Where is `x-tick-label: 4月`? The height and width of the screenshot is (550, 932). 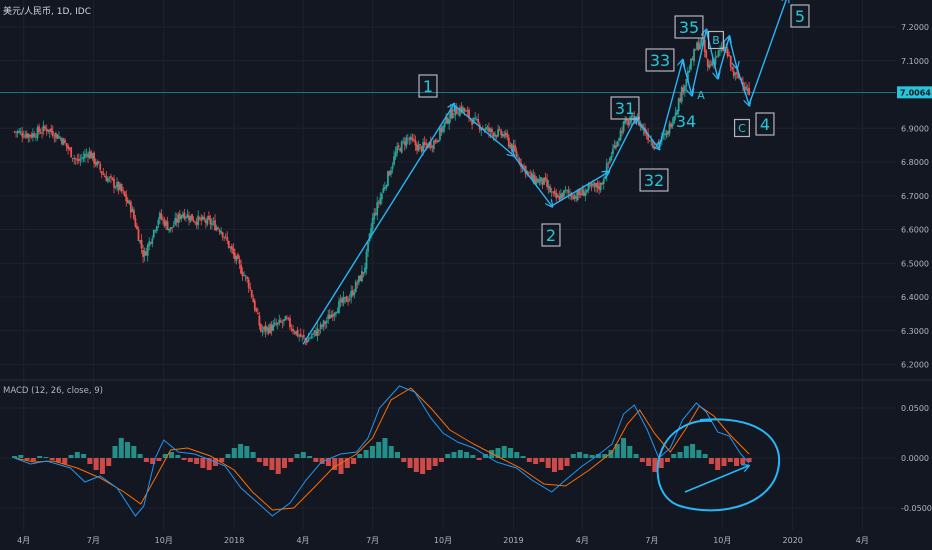
x-tick-label: 4月 is located at coordinates (302, 540).